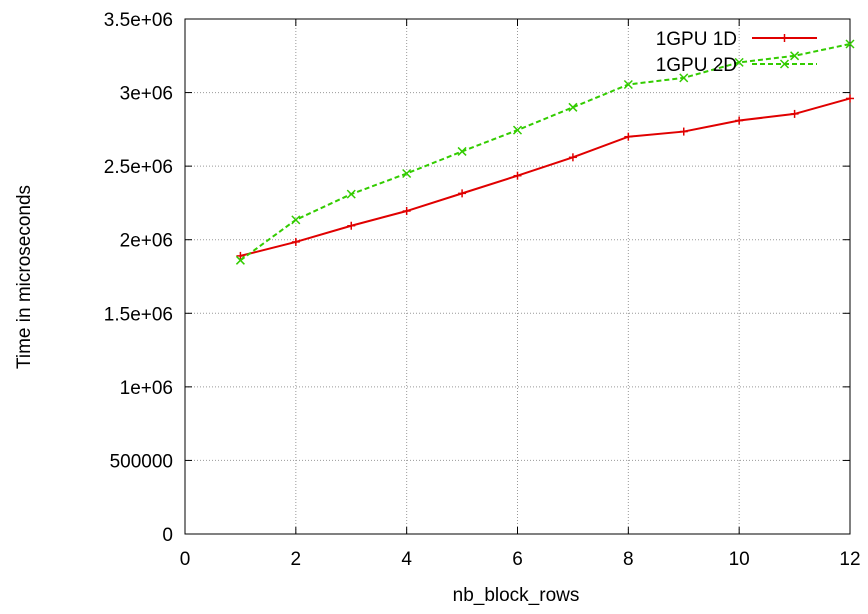  I want to click on x-tick-label: 6, so click(517, 559).